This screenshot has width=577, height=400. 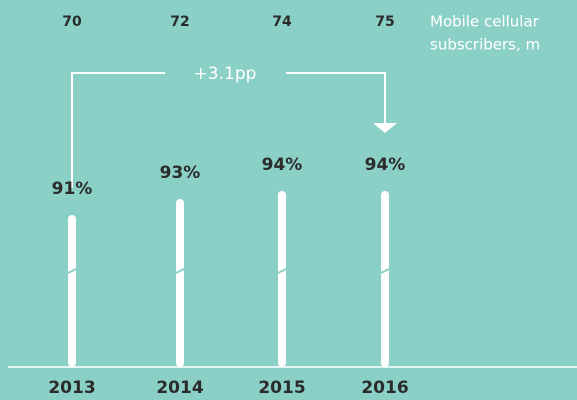 I want to click on x-tick-label: 2014, so click(x=179, y=388).